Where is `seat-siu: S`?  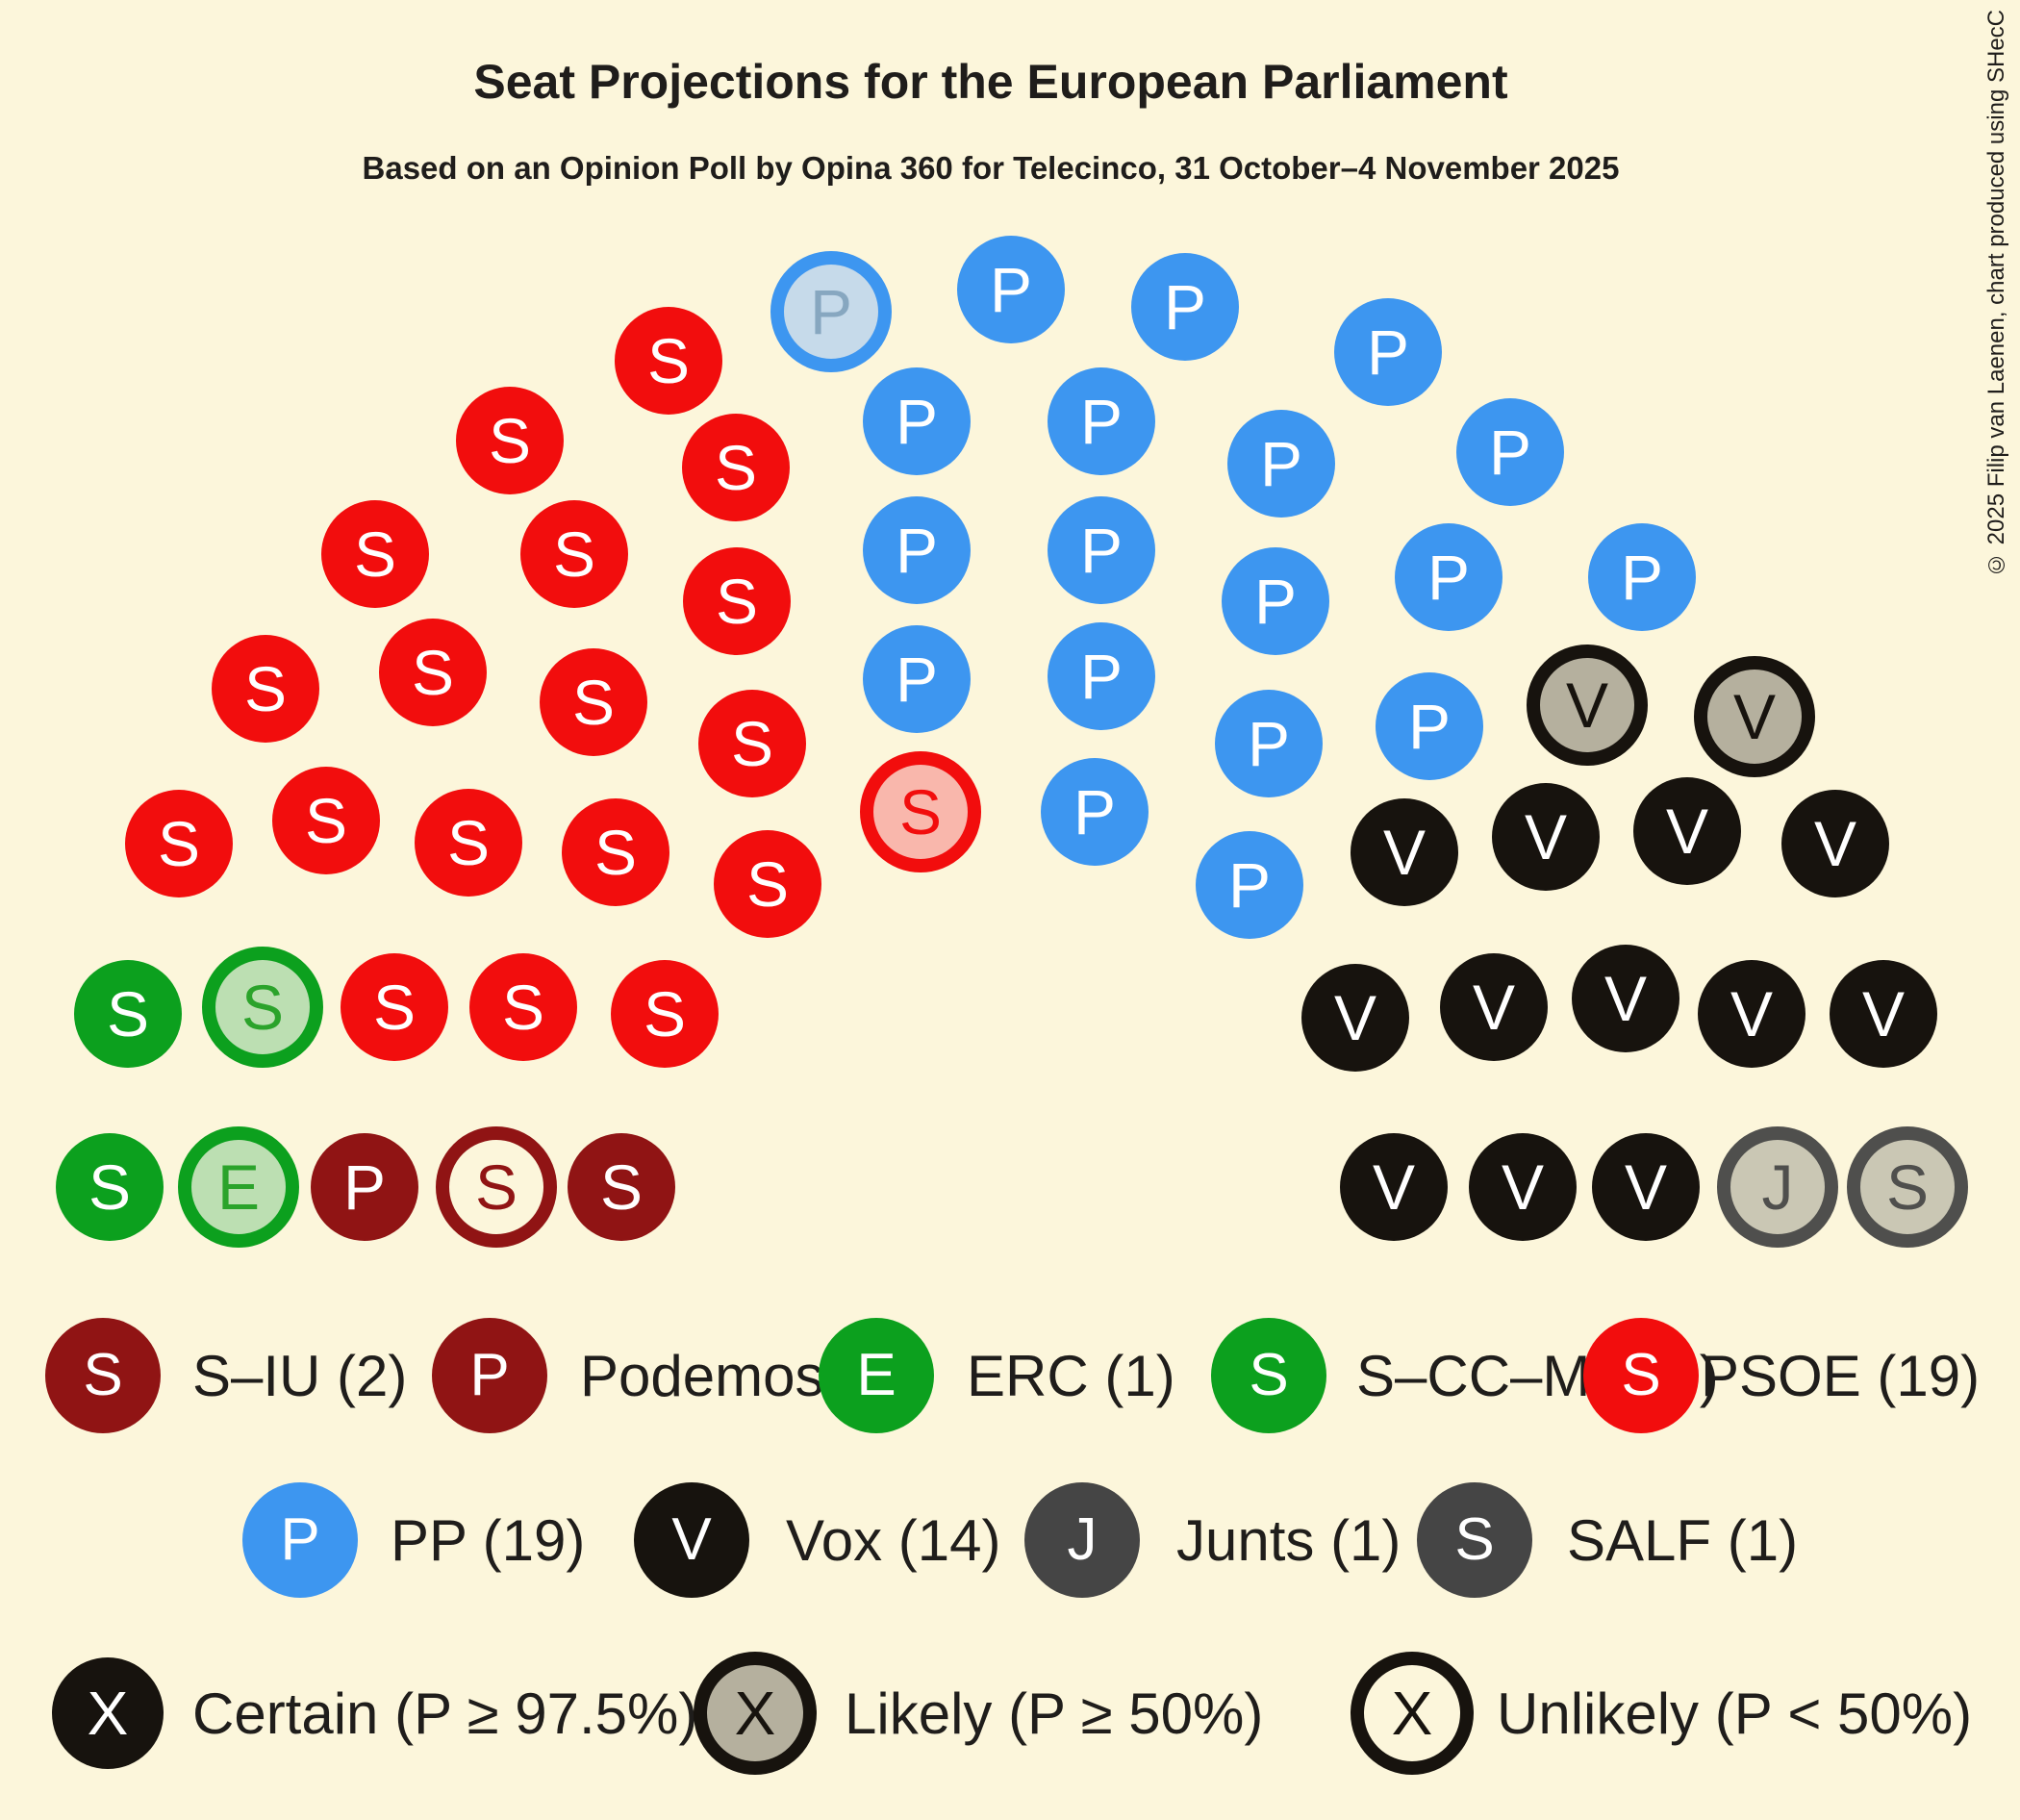 seat-siu: S is located at coordinates (496, 1187).